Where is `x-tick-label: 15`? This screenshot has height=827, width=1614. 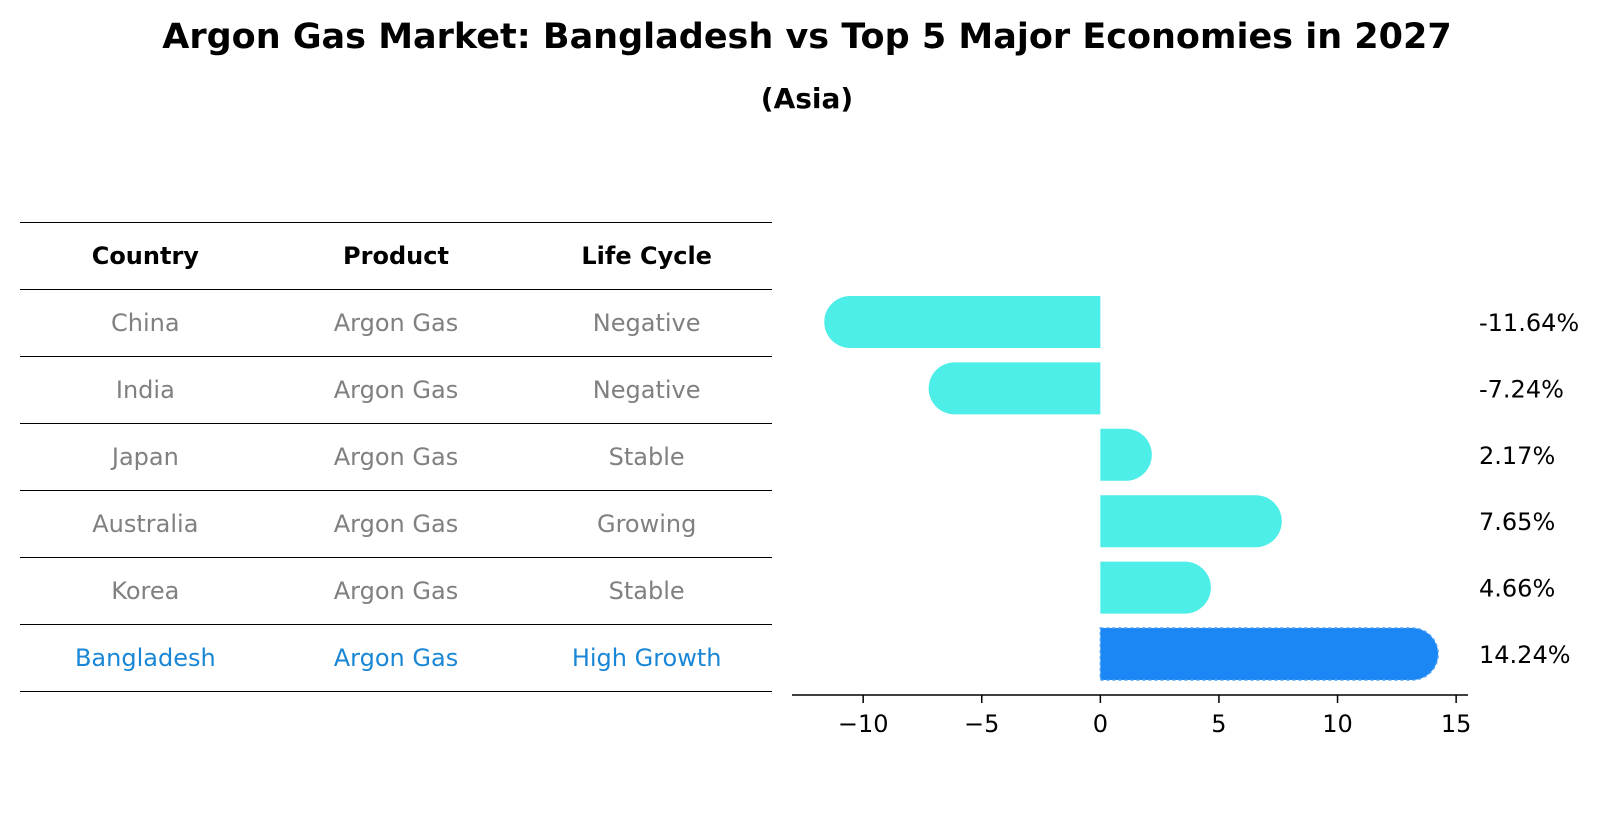 x-tick-label: 15 is located at coordinates (1456, 724).